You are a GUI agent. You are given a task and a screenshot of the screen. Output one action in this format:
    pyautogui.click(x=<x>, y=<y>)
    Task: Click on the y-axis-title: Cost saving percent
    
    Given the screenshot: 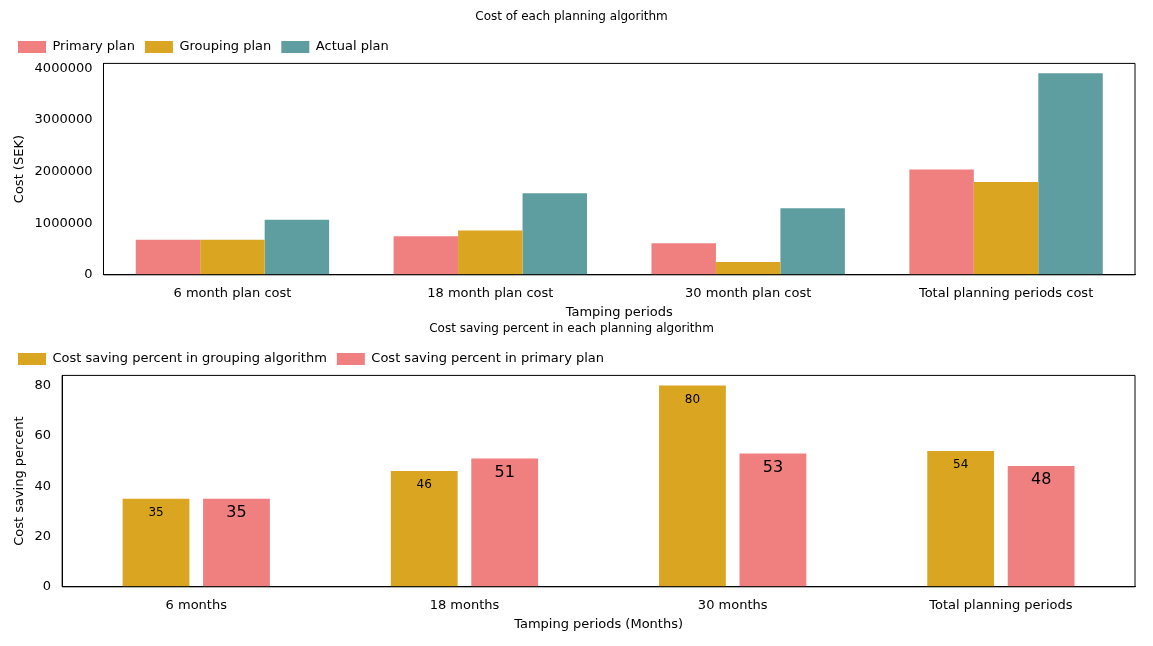 What is the action you would take?
    pyautogui.click(x=19, y=481)
    